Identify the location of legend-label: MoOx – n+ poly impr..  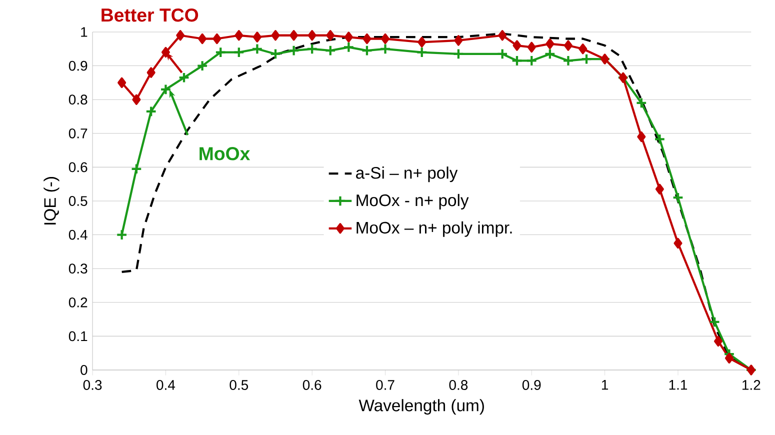
(434, 229).